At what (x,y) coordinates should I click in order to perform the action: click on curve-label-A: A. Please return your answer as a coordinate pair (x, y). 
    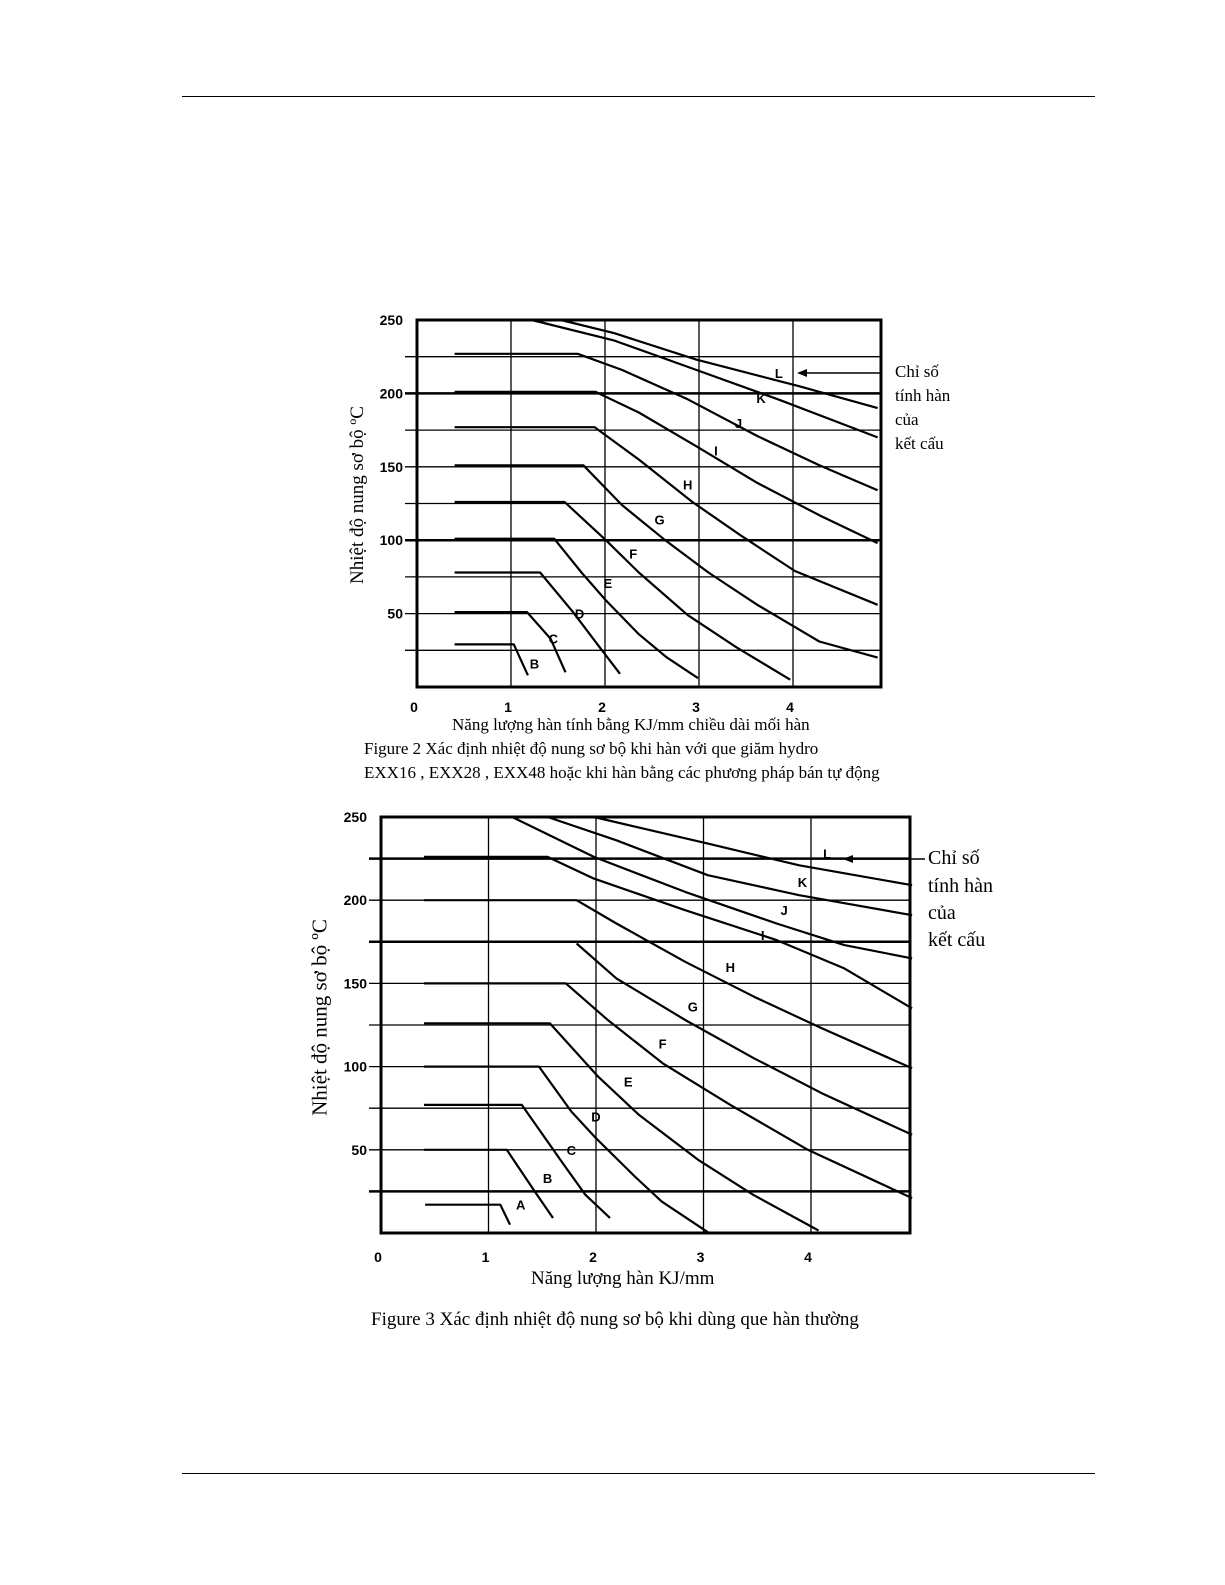
    Looking at the image, I should click on (521, 1205).